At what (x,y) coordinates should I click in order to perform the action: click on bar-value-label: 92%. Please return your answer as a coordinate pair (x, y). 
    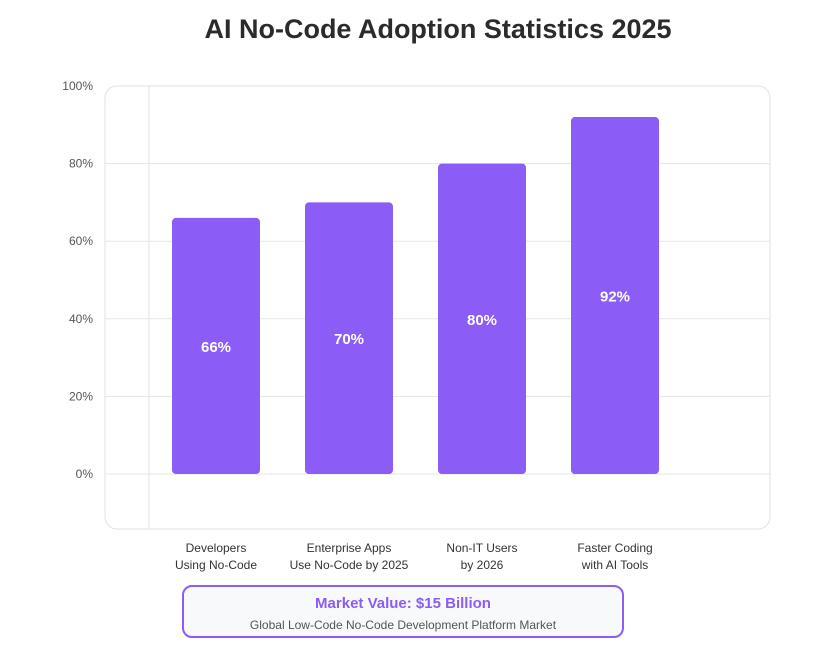
    Looking at the image, I should click on (615, 297).